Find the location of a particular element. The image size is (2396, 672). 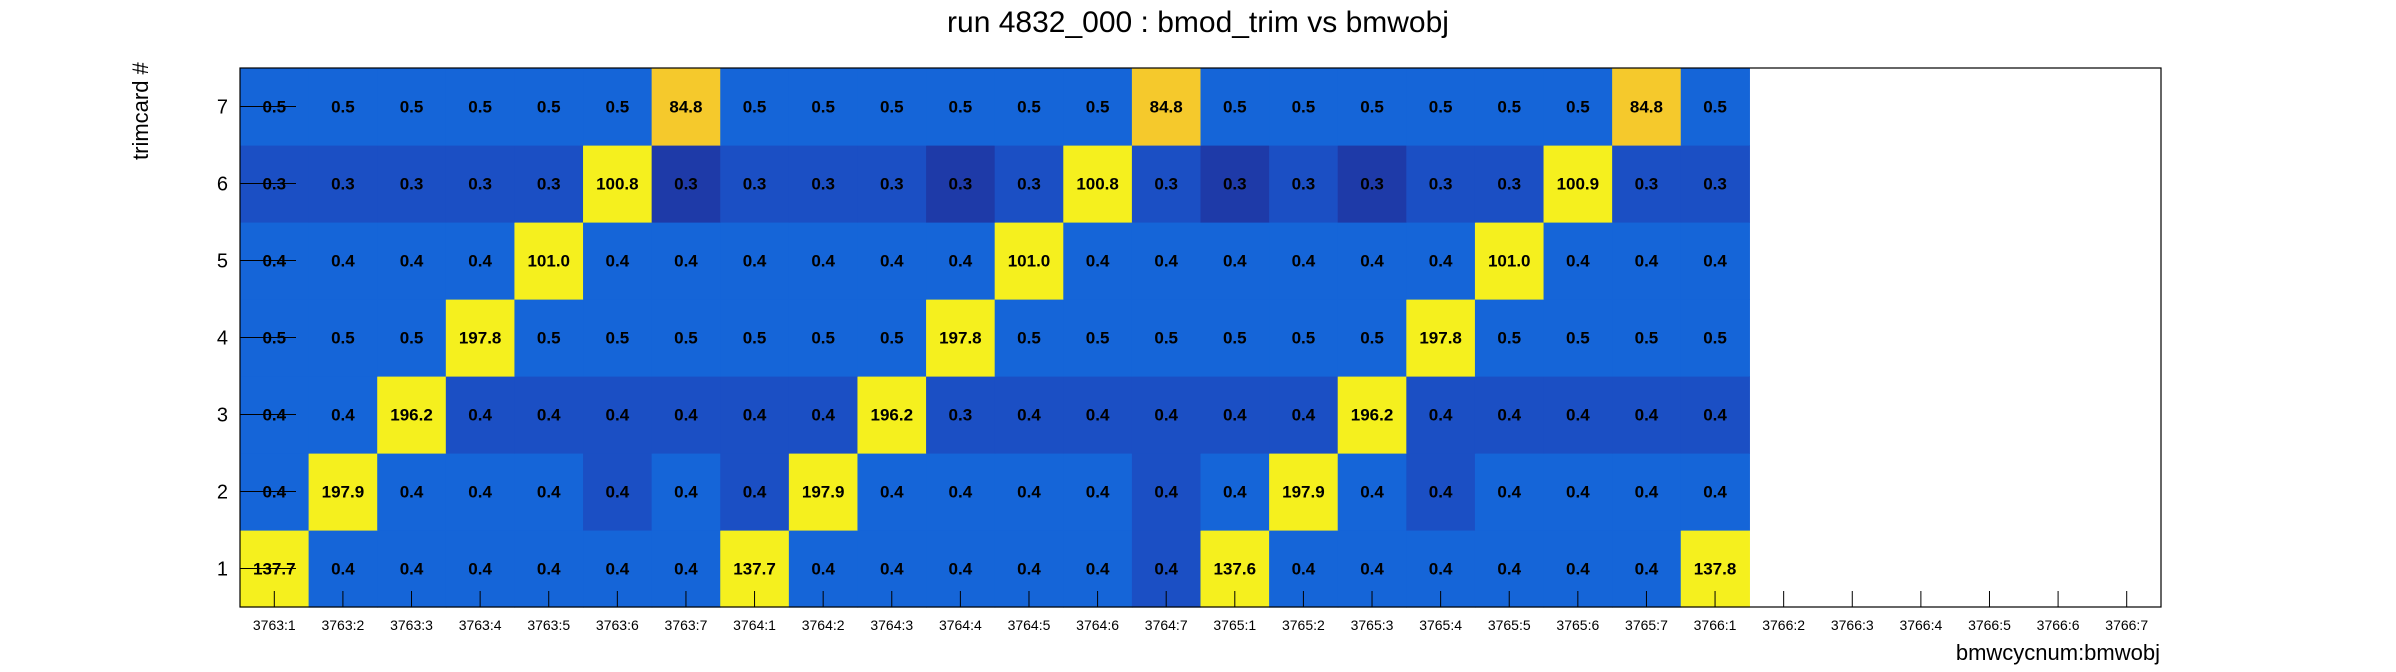

x-tick-label: 3765:7 is located at coordinates (1646, 625).